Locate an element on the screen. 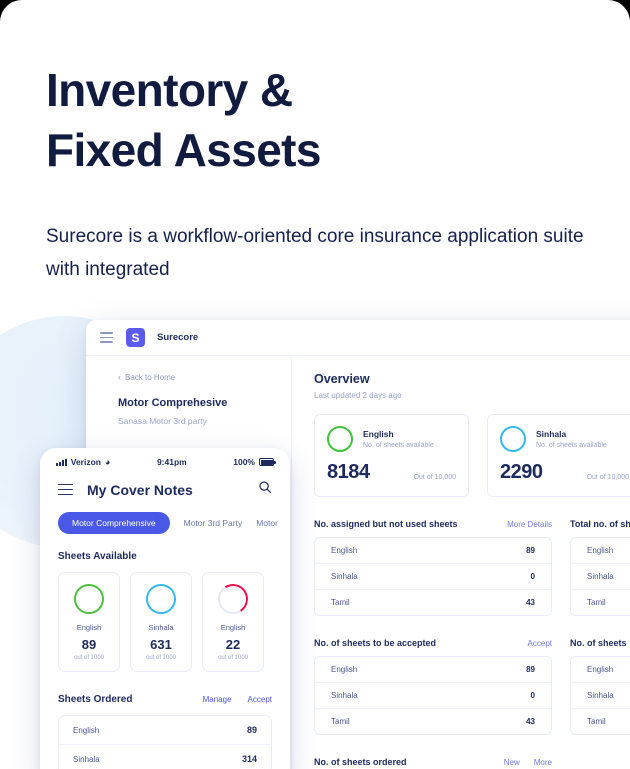  phone-menu-icon is located at coordinates (65, 489).